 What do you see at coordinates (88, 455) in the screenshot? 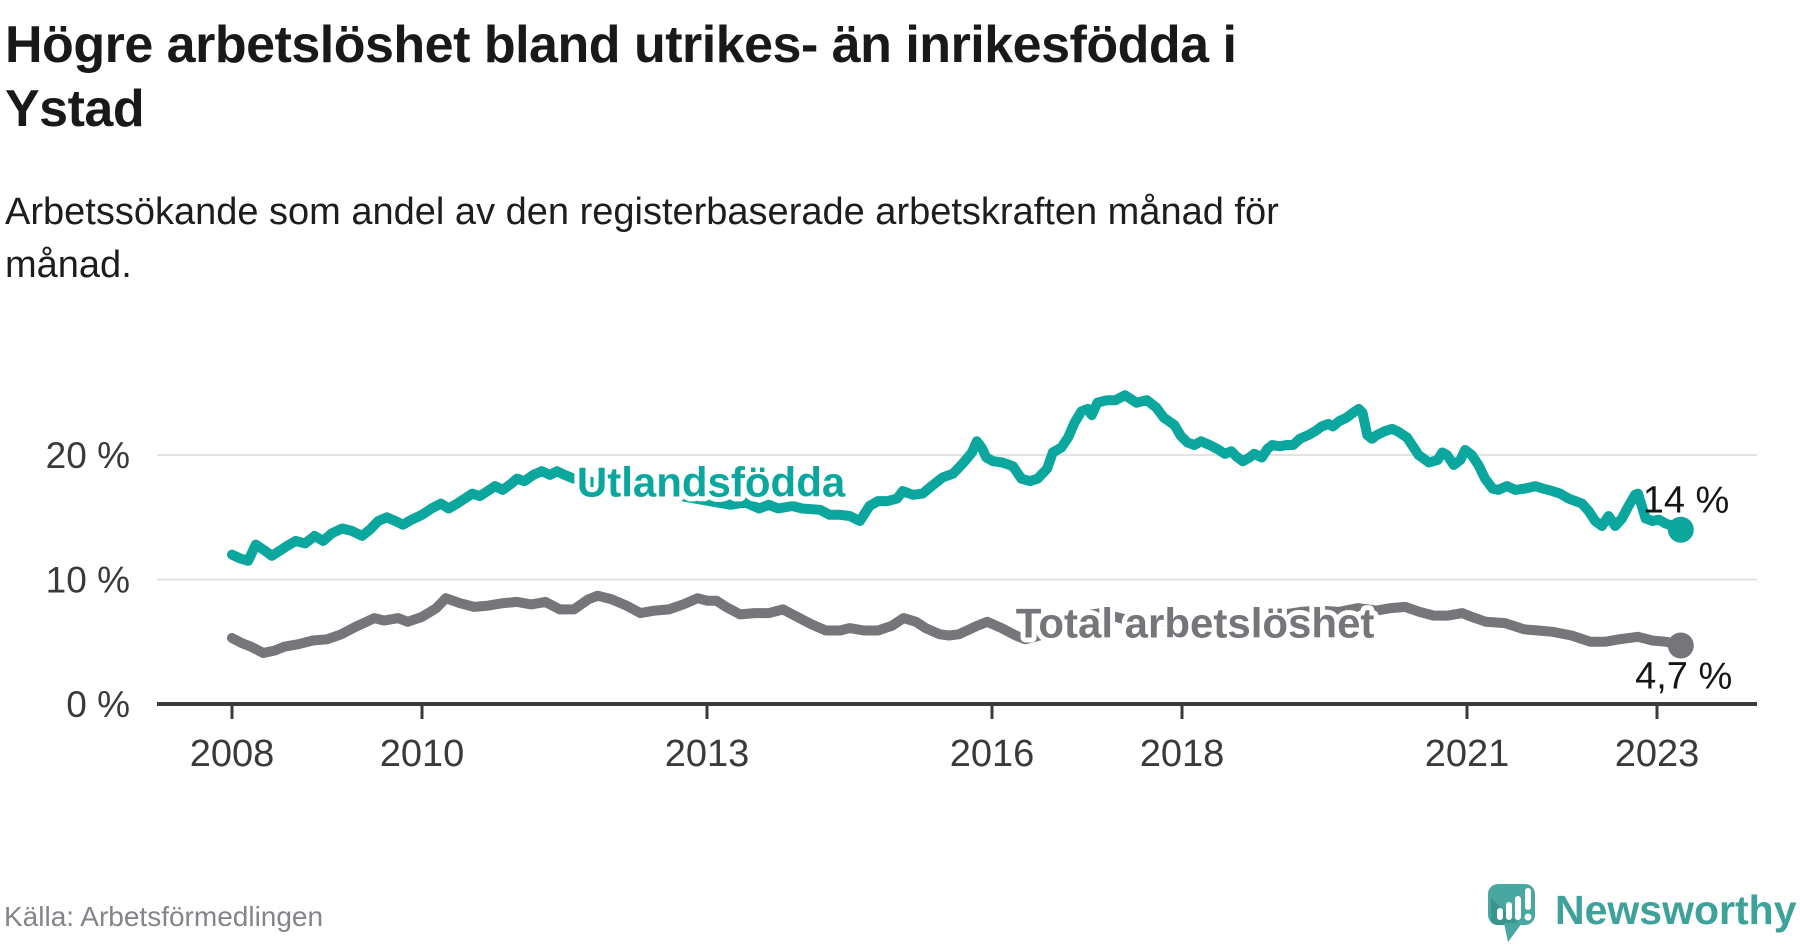
I see `y-tick-label-20pct: 20 %` at bounding box center [88, 455].